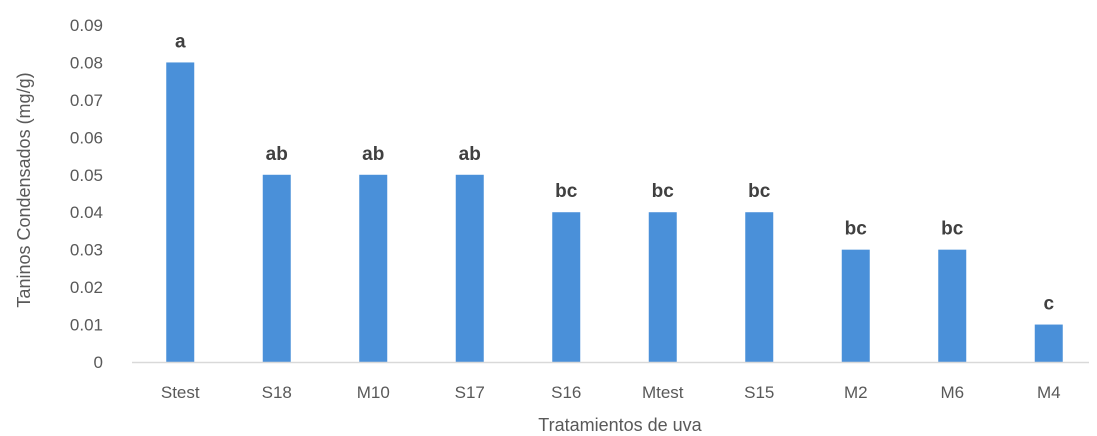 The height and width of the screenshot is (436, 1097). I want to click on x-axis-categories: Stest S18 M10 S17 S16 Mtest S15 M2 M6 M4, so click(611, 392).